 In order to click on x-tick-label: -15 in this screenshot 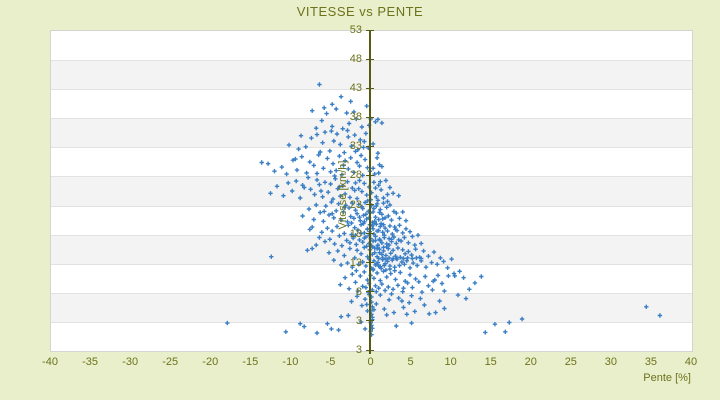, I will do `click(250, 362)`.